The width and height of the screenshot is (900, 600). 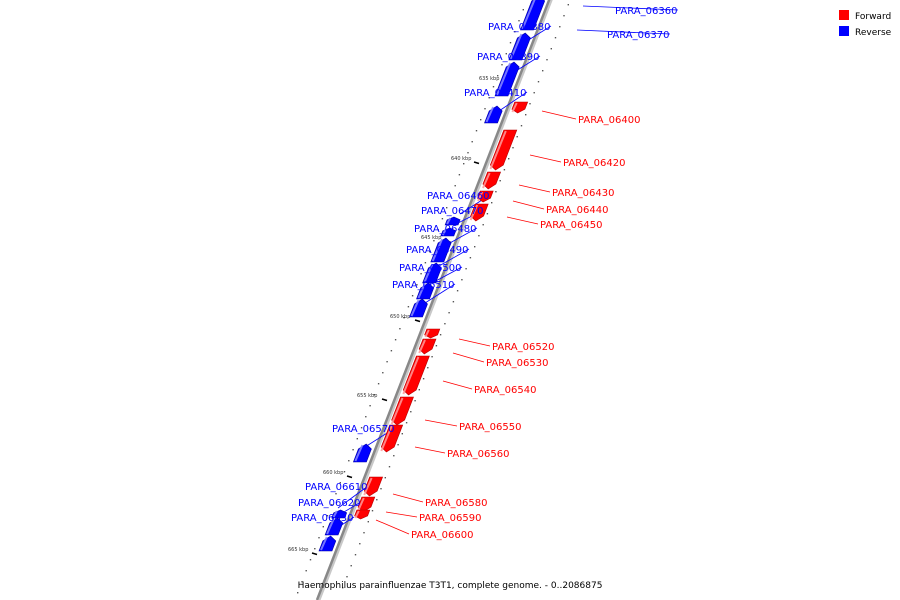 I want to click on legend-reverse-swatch, so click(x=844, y=31).